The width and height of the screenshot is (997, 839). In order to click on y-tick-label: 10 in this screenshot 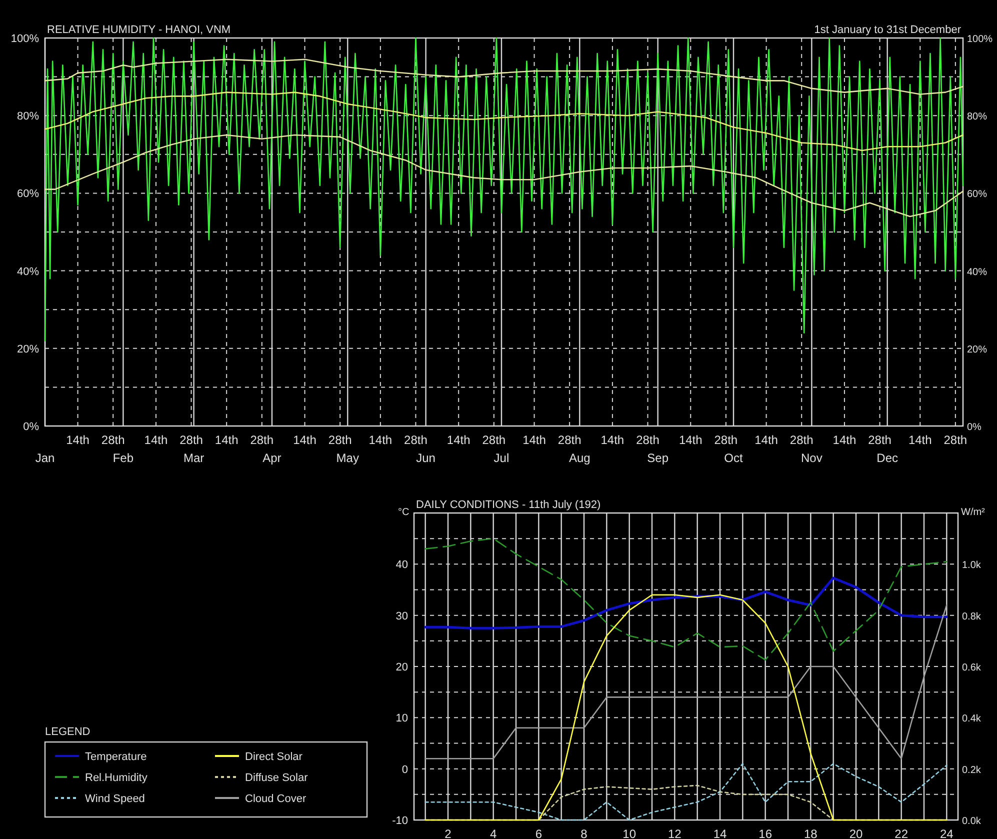, I will do `click(402, 718)`.